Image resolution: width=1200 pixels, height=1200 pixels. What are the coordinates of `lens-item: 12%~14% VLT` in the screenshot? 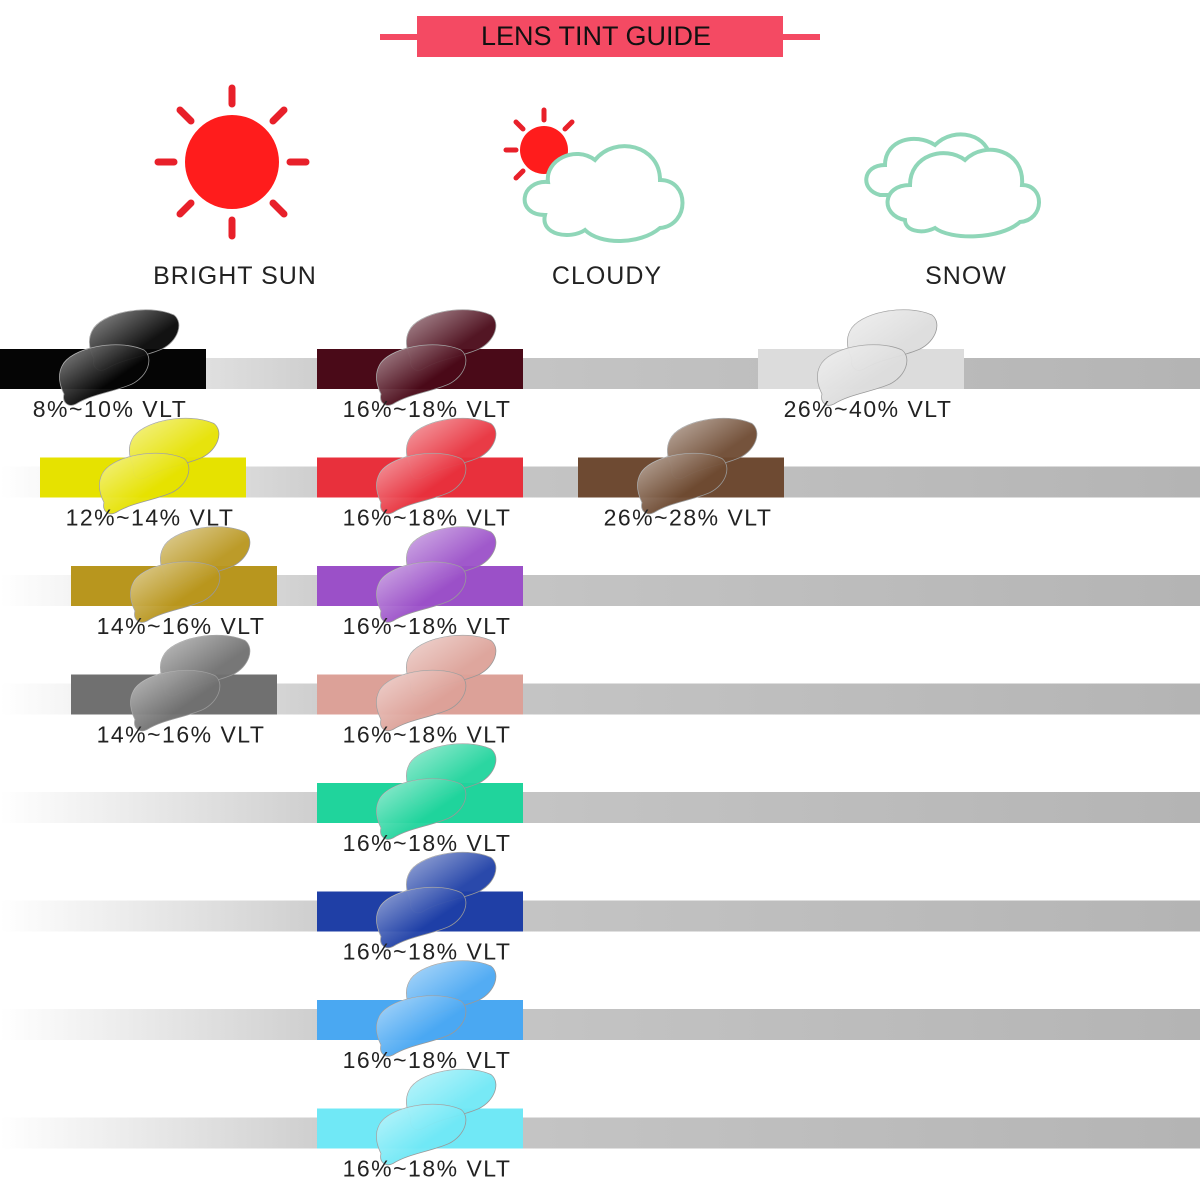 It's located at (143, 474).